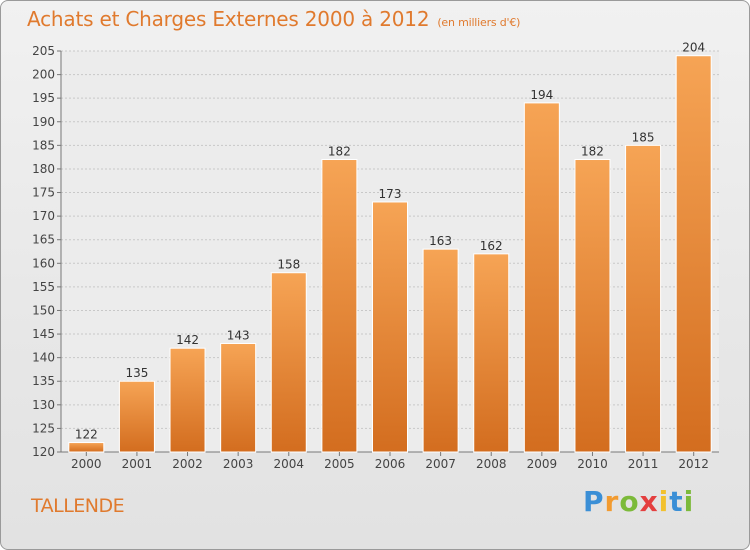 The width and height of the screenshot is (750, 550). What do you see at coordinates (491, 246) in the screenshot?
I see `bar-value-label: 162` at bounding box center [491, 246].